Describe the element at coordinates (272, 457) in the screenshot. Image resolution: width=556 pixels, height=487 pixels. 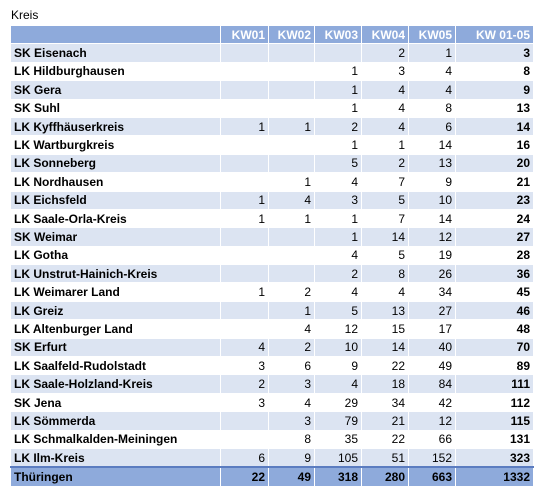
I see `table-row: LK Ilm-Kreis 6 9 105 51 152 323` at that location.